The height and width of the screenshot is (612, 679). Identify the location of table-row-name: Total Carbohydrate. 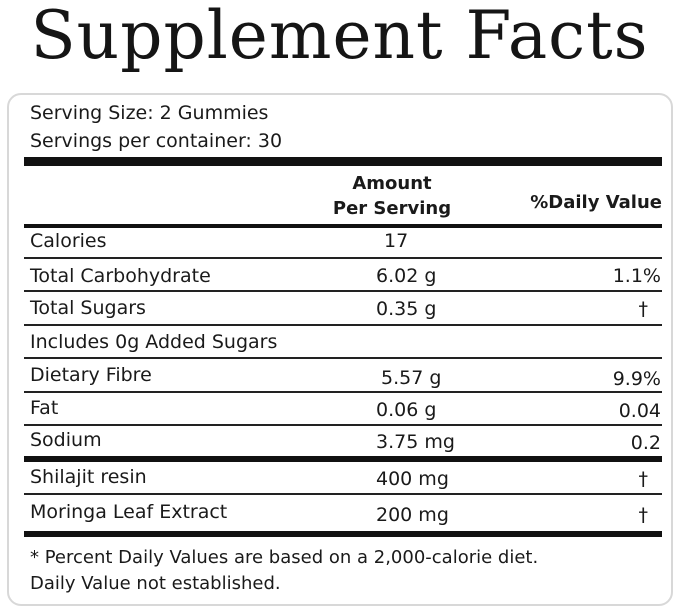
(120, 276).